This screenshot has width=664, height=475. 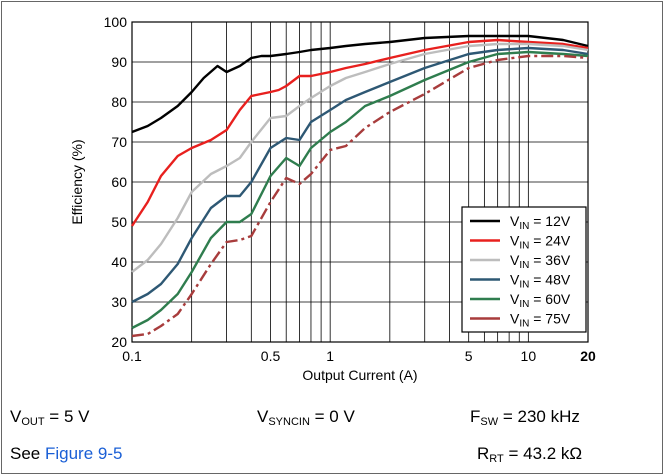 What do you see at coordinates (496, 459) in the screenshot?
I see `rrt-subscript: RT` at bounding box center [496, 459].